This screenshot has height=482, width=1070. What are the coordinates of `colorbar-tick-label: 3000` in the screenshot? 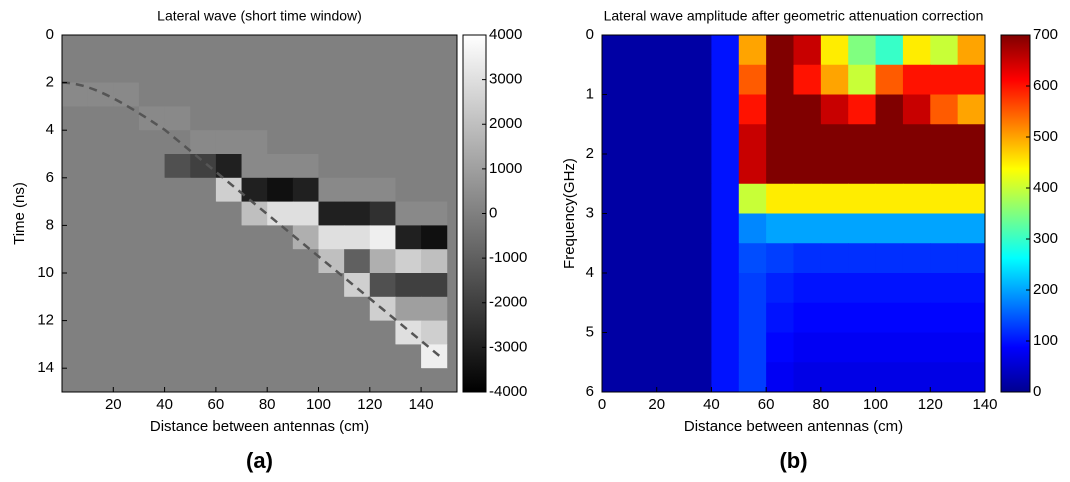 It's located at (505, 79).